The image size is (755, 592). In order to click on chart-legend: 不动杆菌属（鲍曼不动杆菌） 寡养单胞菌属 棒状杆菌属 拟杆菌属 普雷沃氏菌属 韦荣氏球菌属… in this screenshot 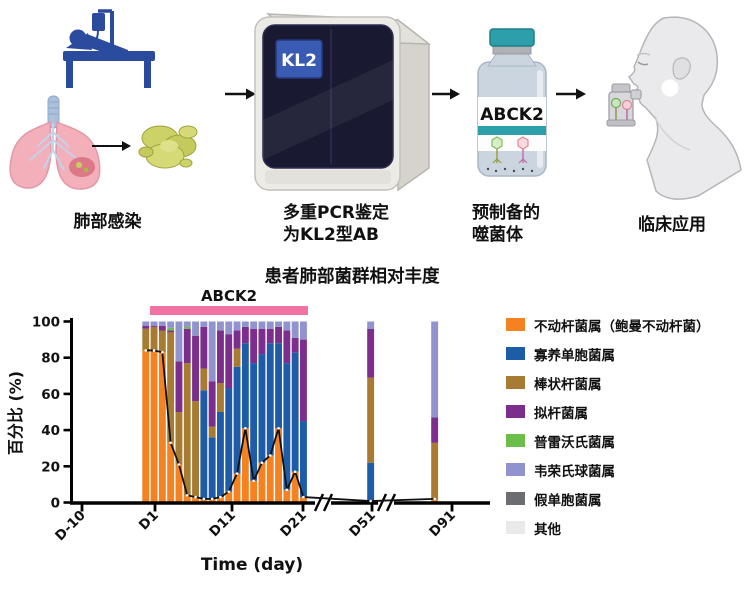, I will do `click(608, 427)`.